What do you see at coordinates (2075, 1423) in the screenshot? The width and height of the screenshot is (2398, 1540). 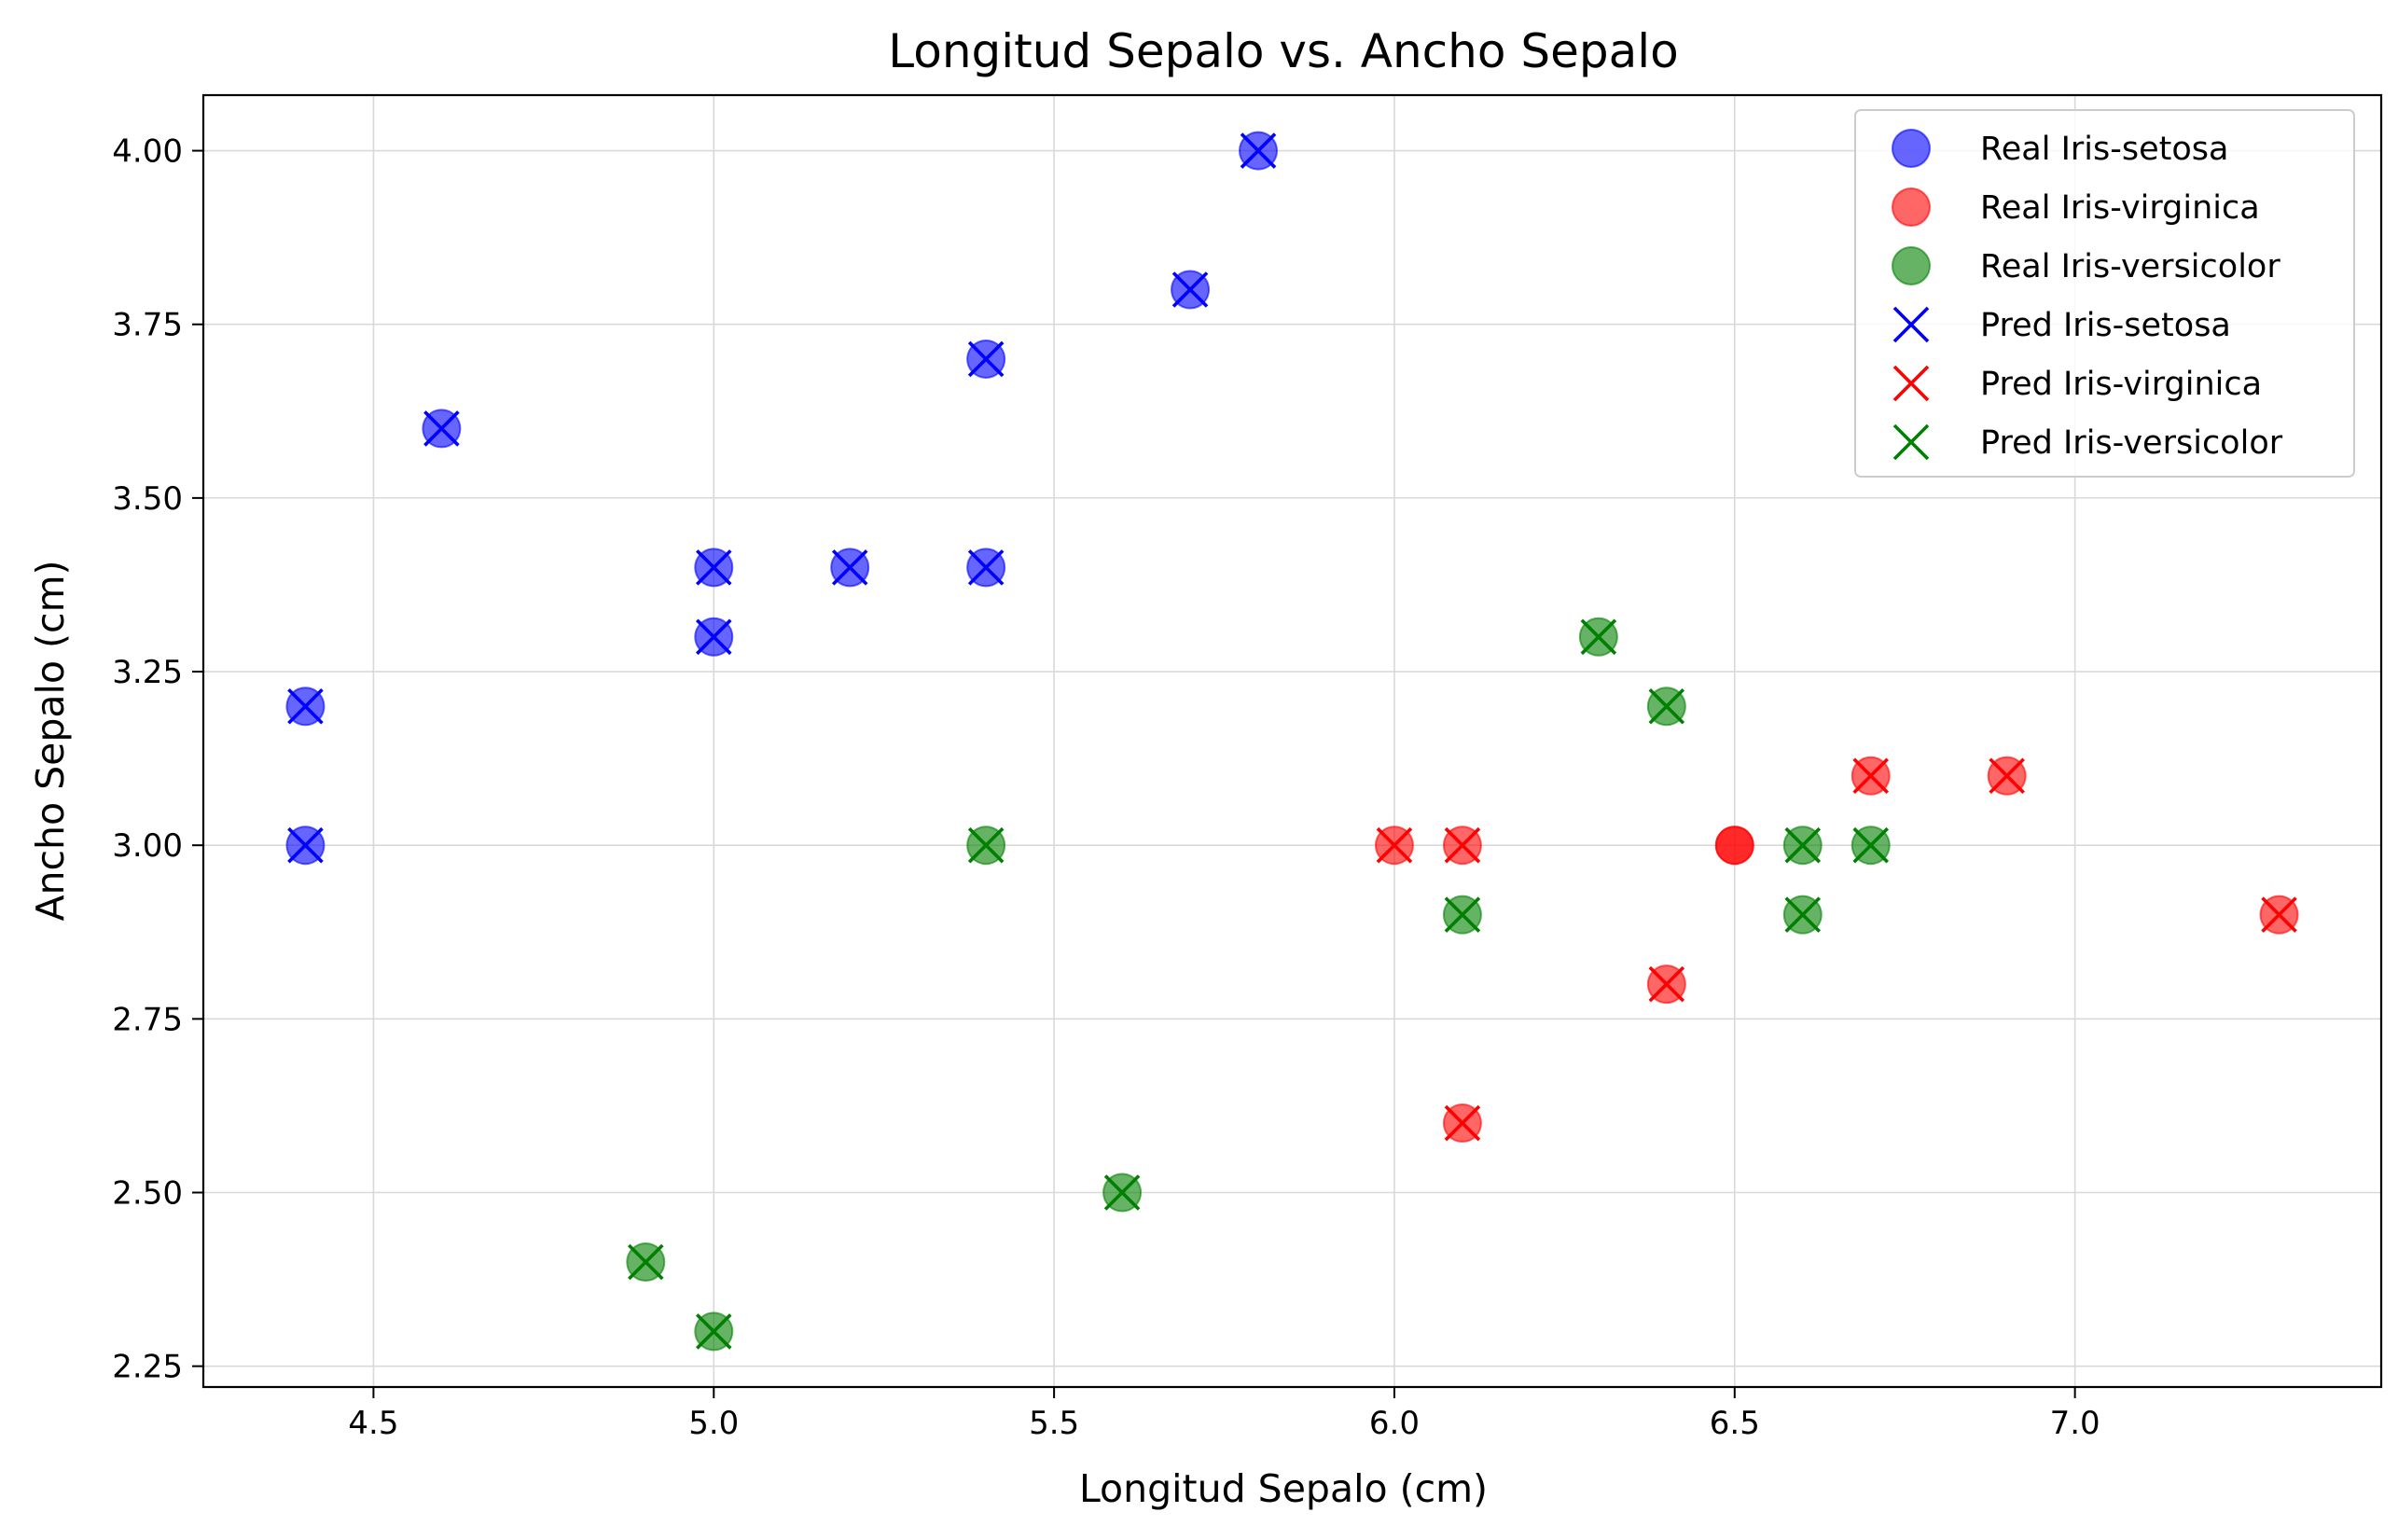 I see `x-tick-label: 7.0` at bounding box center [2075, 1423].